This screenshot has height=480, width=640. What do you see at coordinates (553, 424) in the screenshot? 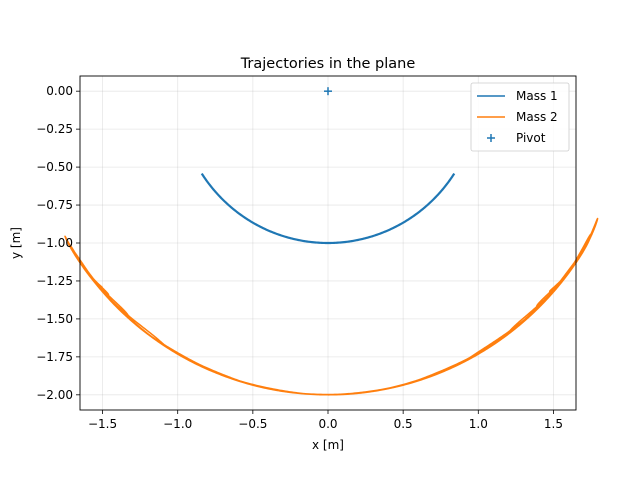
I see `x-tick-label: 1.5` at bounding box center [553, 424].